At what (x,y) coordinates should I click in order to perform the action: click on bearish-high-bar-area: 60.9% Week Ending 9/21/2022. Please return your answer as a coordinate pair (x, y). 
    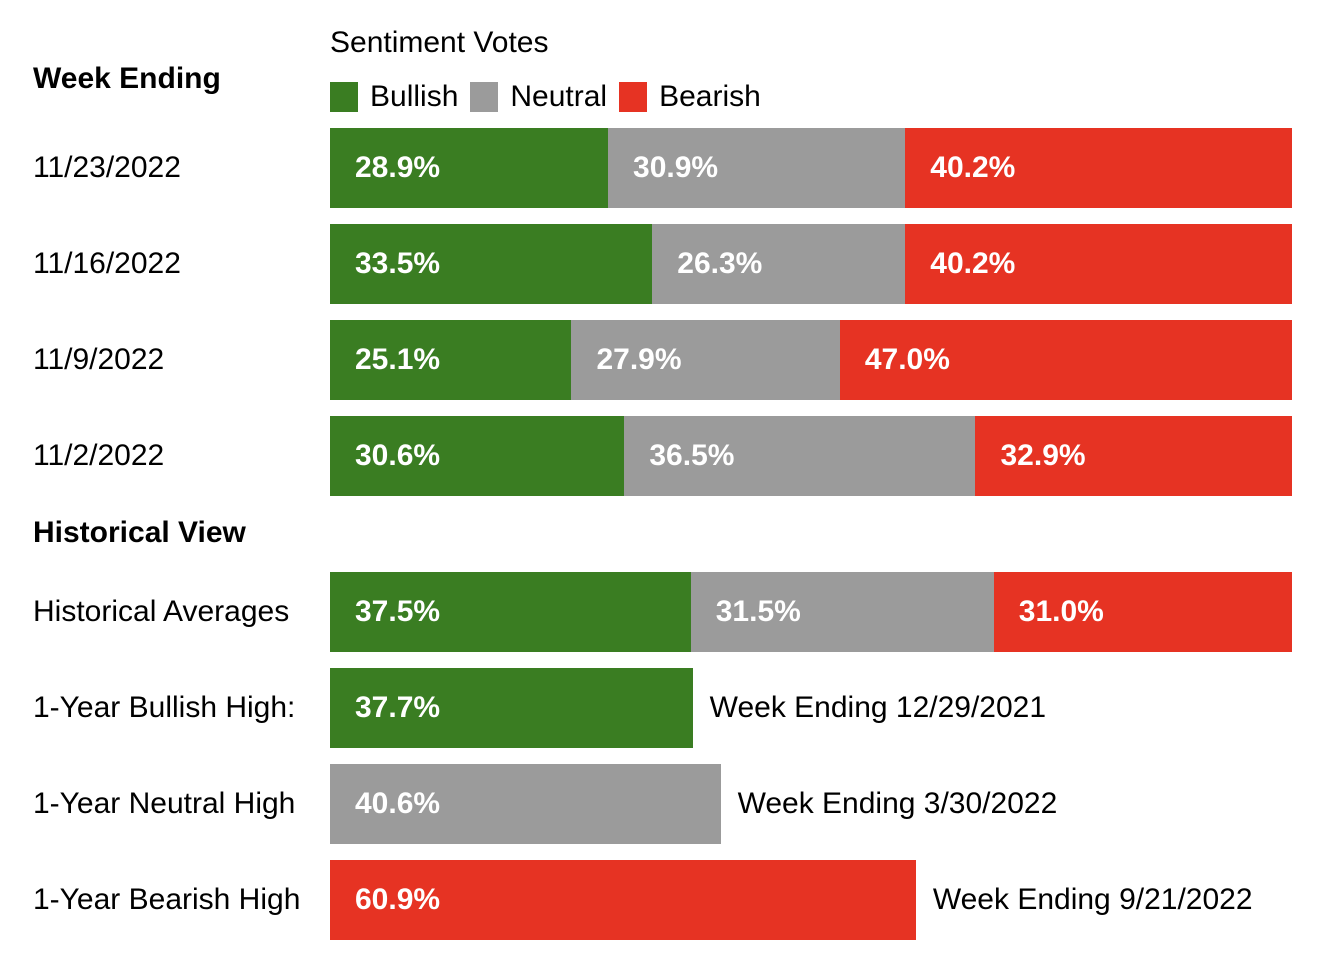
    Looking at the image, I should click on (811, 900).